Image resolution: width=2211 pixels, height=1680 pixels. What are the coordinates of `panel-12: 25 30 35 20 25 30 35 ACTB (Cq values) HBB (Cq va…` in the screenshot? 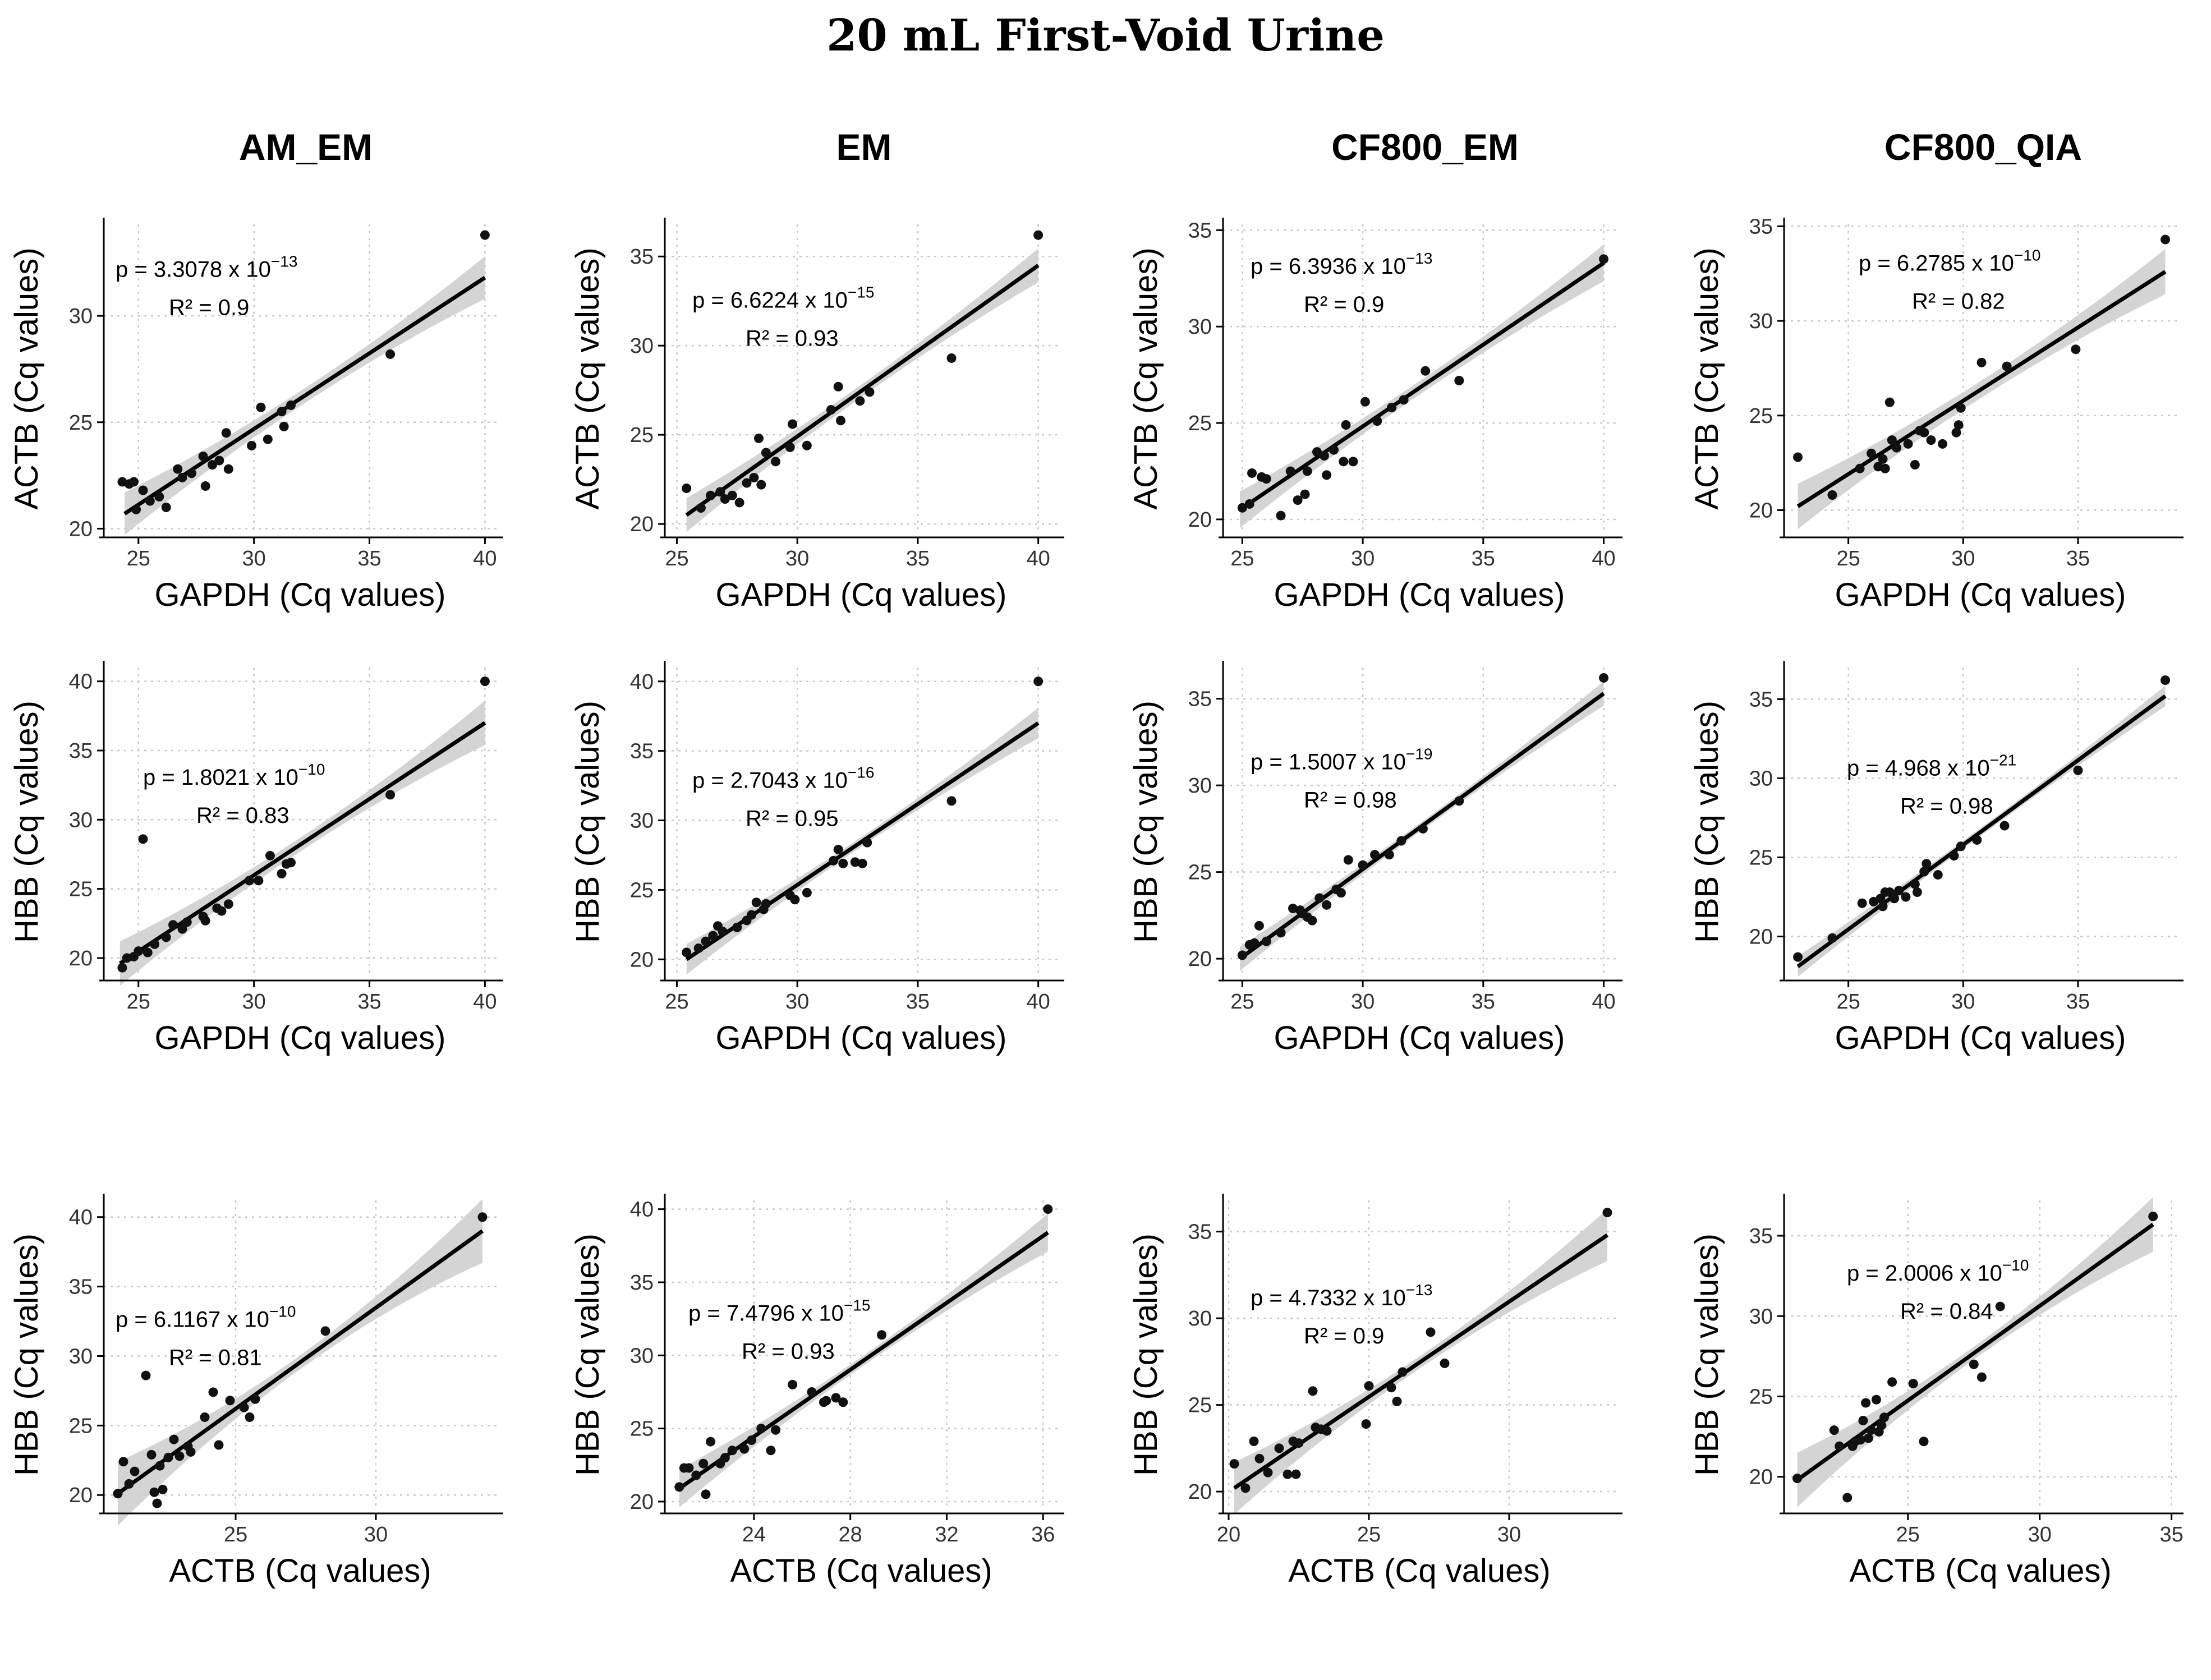 It's located at (1936, 1391).